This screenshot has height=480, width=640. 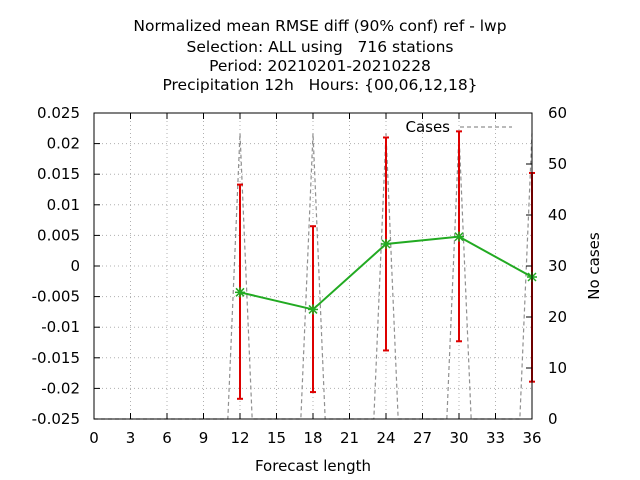 What do you see at coordinates (349, 438) in the screenshot?
I see `x-tick-label: 21` at bounding box center [349, 438].